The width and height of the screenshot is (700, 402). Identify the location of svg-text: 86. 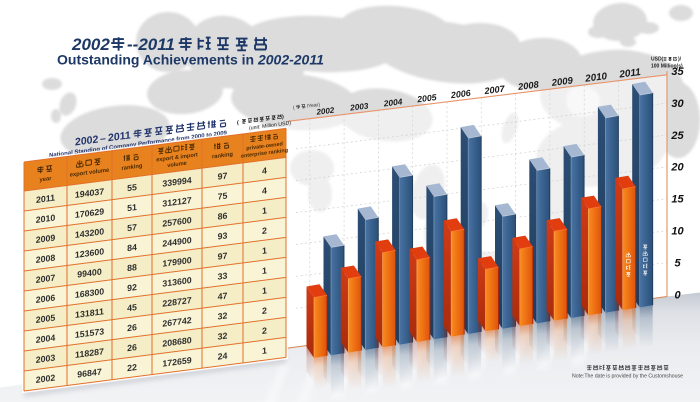
(223, 215).